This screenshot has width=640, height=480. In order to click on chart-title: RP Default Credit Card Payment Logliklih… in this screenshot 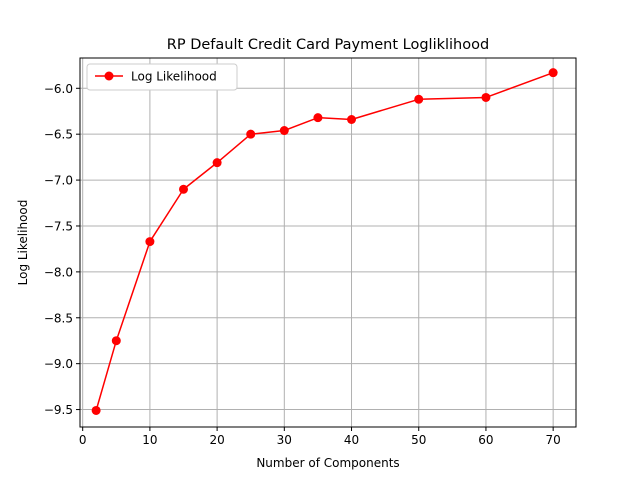, I will do `click(328, 45)`.